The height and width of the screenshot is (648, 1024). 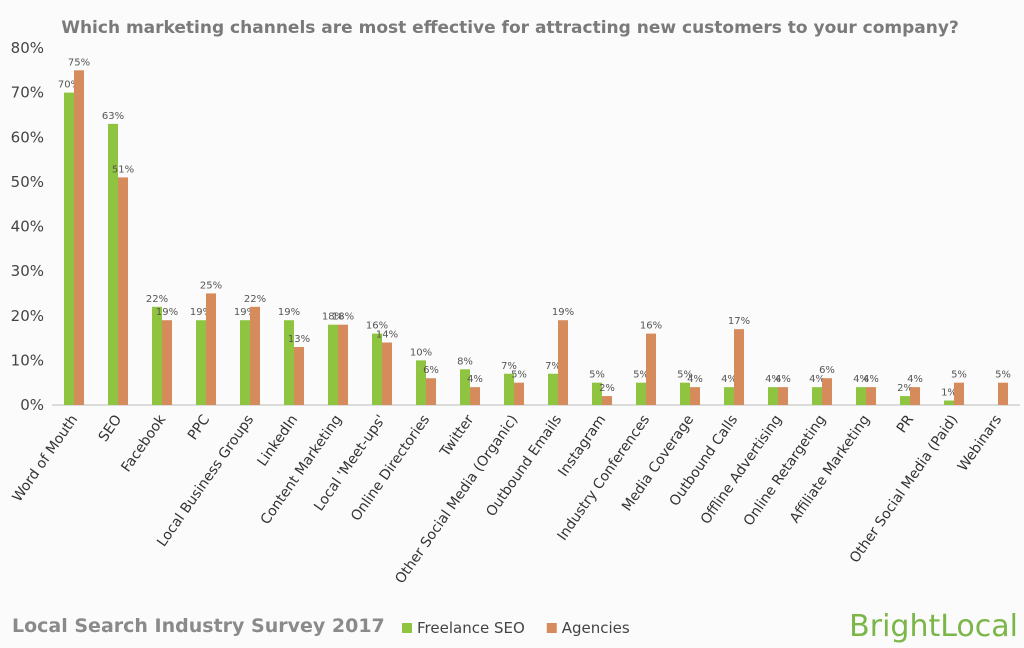 What do you see at coordinates (205, 481) in the screenshot?
I see `x-tick-label: Local Business Groups` at bounding box center [205, 481].